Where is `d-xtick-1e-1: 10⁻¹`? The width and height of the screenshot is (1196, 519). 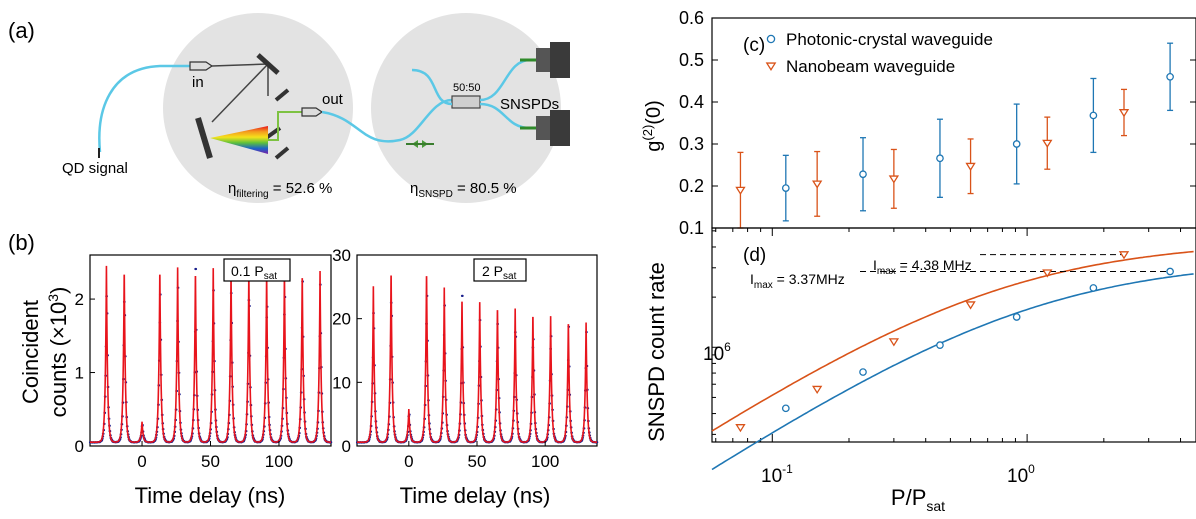
d-xtick-1e-1: 10⁻¹ is located at coordinates (777, 474).